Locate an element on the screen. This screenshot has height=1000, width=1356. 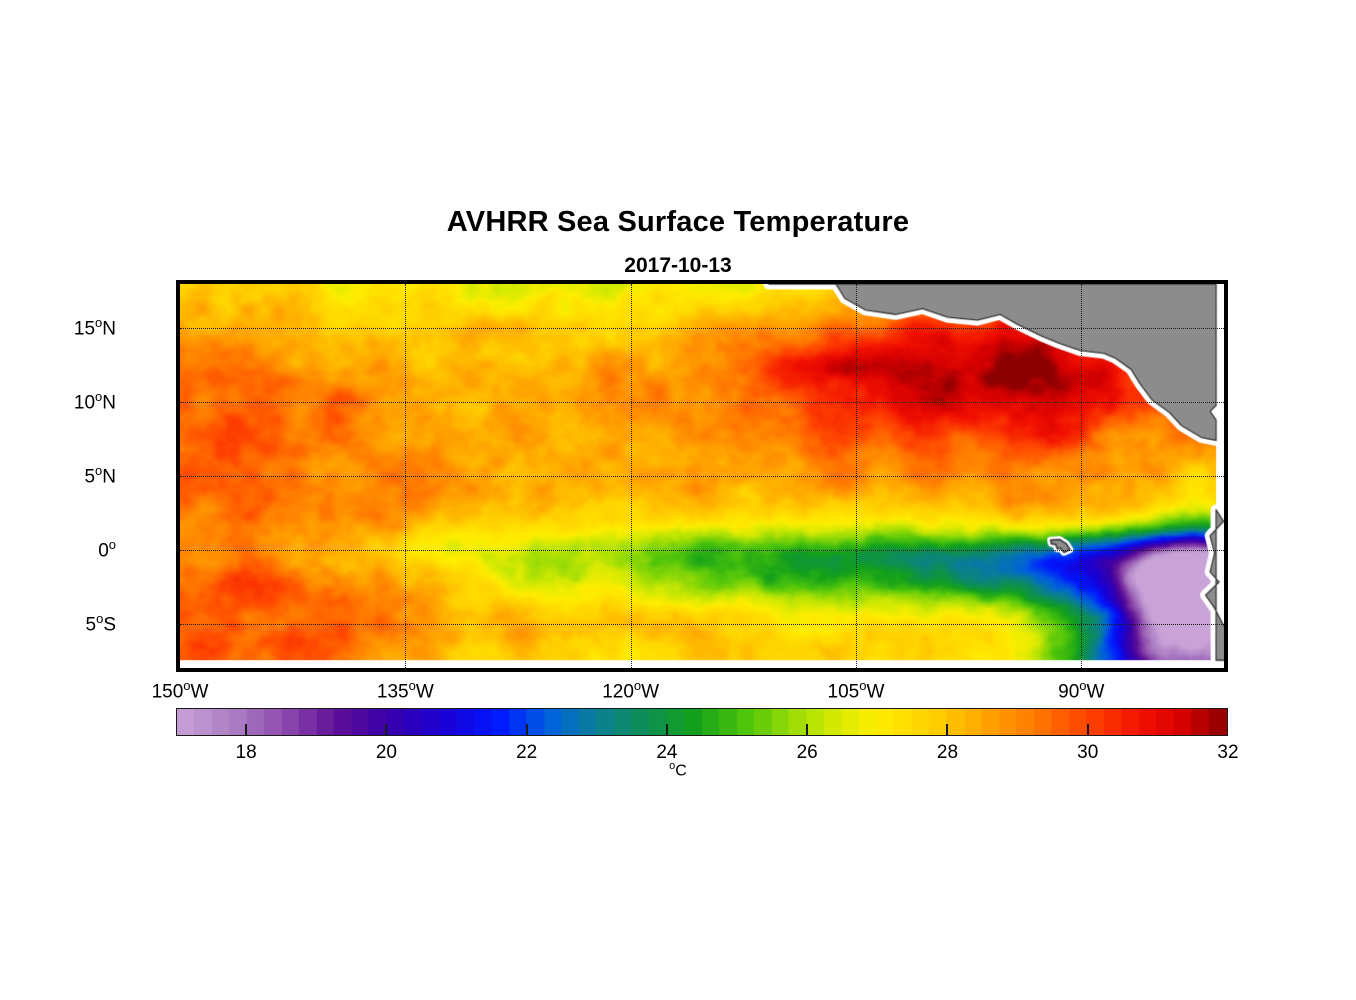
tick-lat-15-right is located at coordinates (1226, 328).